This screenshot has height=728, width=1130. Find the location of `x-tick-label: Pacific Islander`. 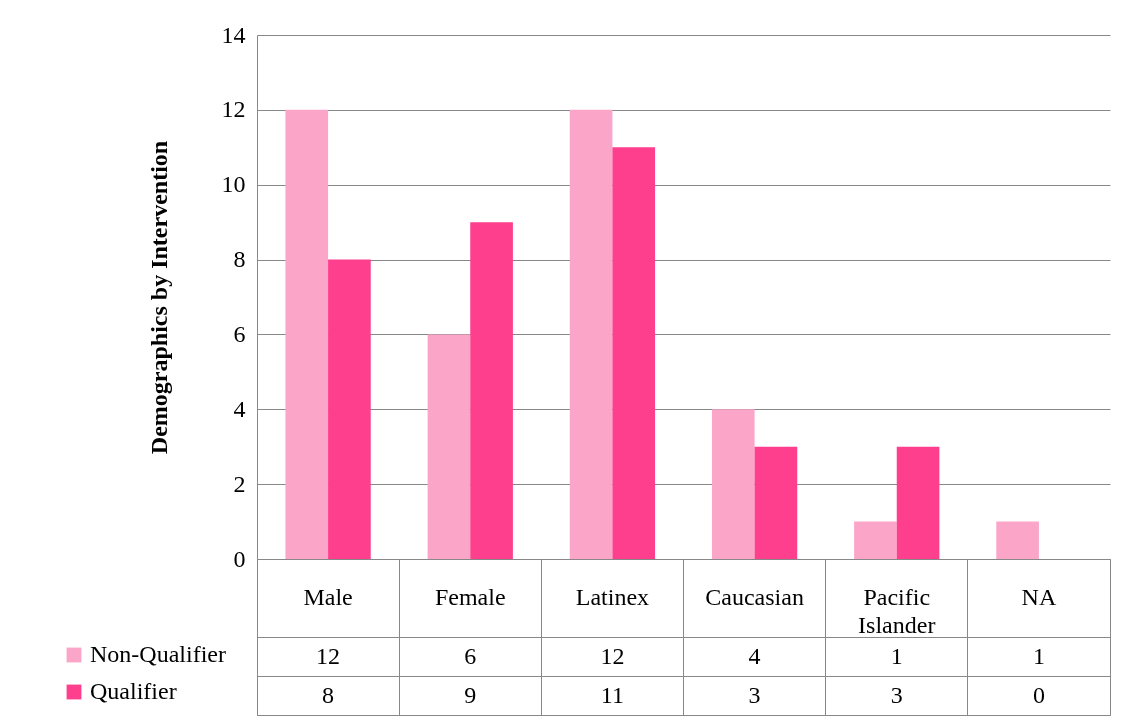

x-tick-label: Pacific Islander is located at coordinates (897, 611).